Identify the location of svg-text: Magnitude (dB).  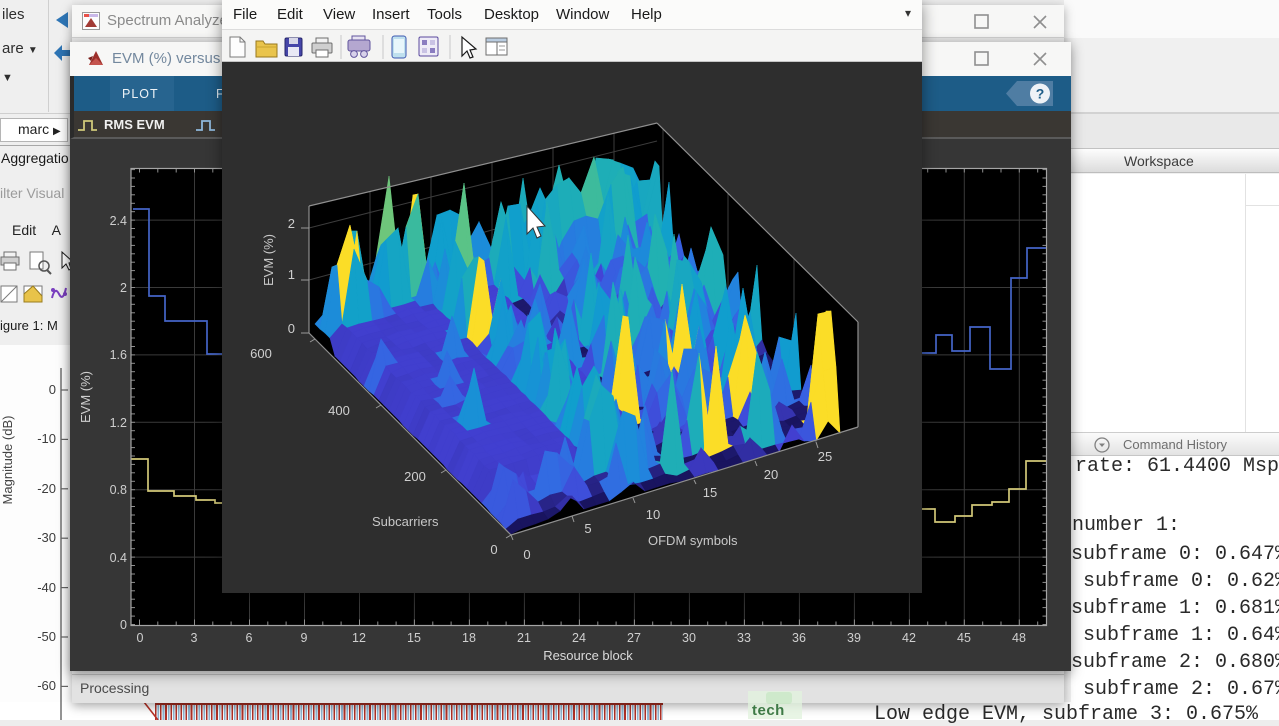
(7, 460).